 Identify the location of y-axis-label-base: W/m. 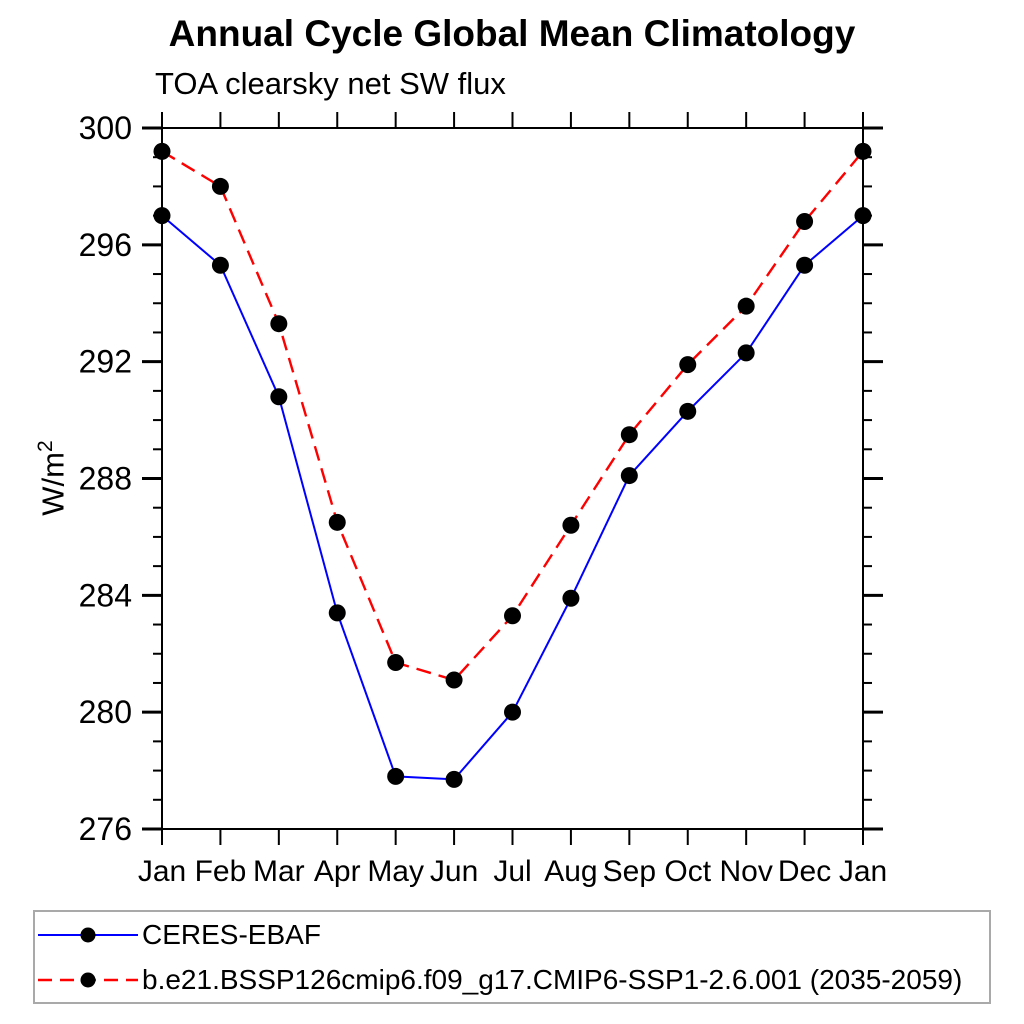
(53, 484).